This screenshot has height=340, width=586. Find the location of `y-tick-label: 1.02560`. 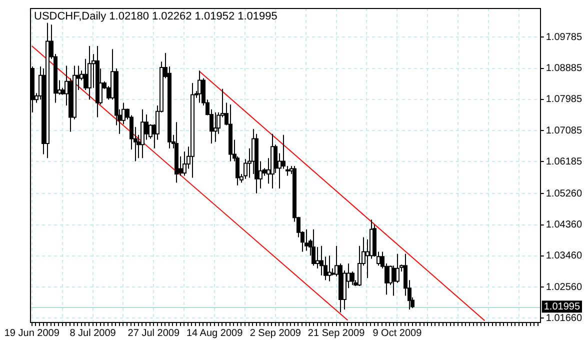

y-tick-label: 1.02560 is located at coordinates (564, 287).